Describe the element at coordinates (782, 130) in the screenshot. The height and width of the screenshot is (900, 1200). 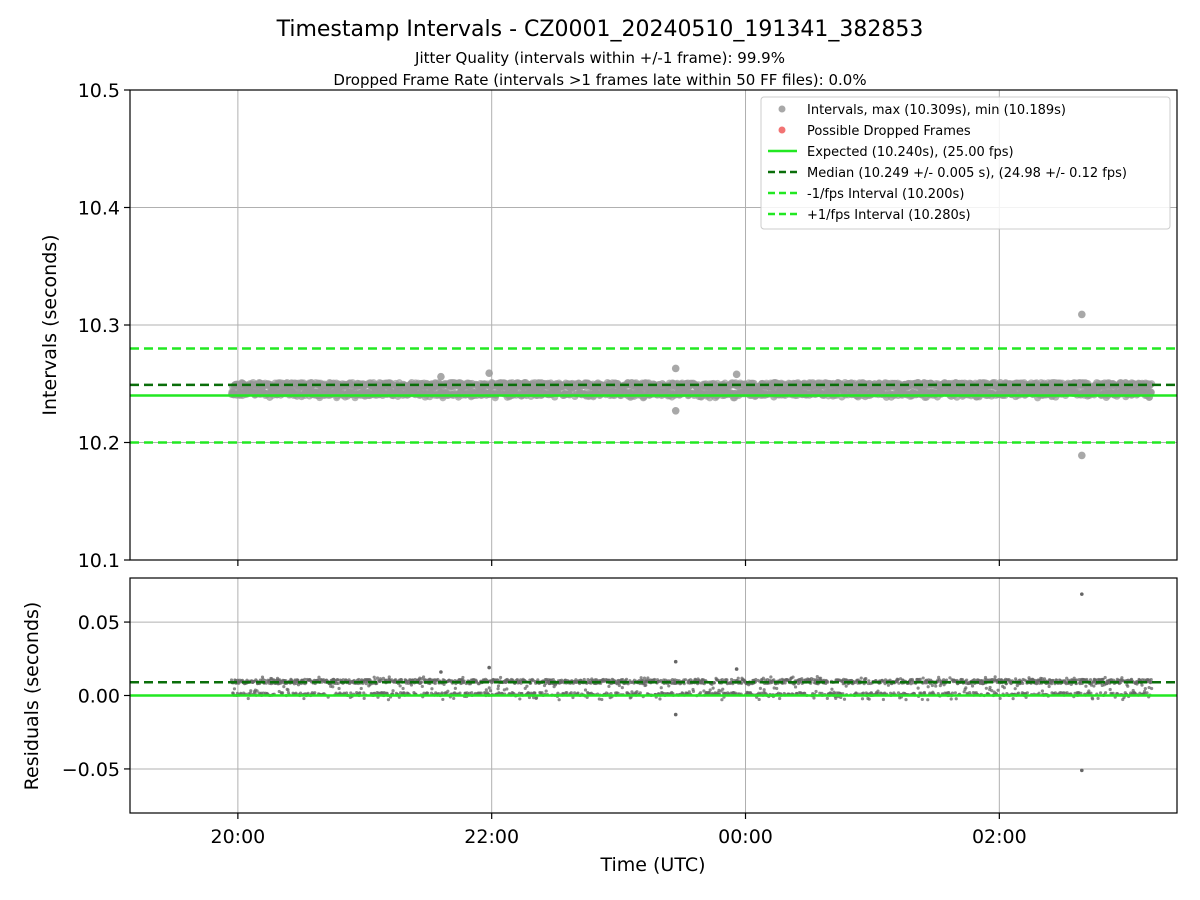
I see `legend-marker-dot` at that location.